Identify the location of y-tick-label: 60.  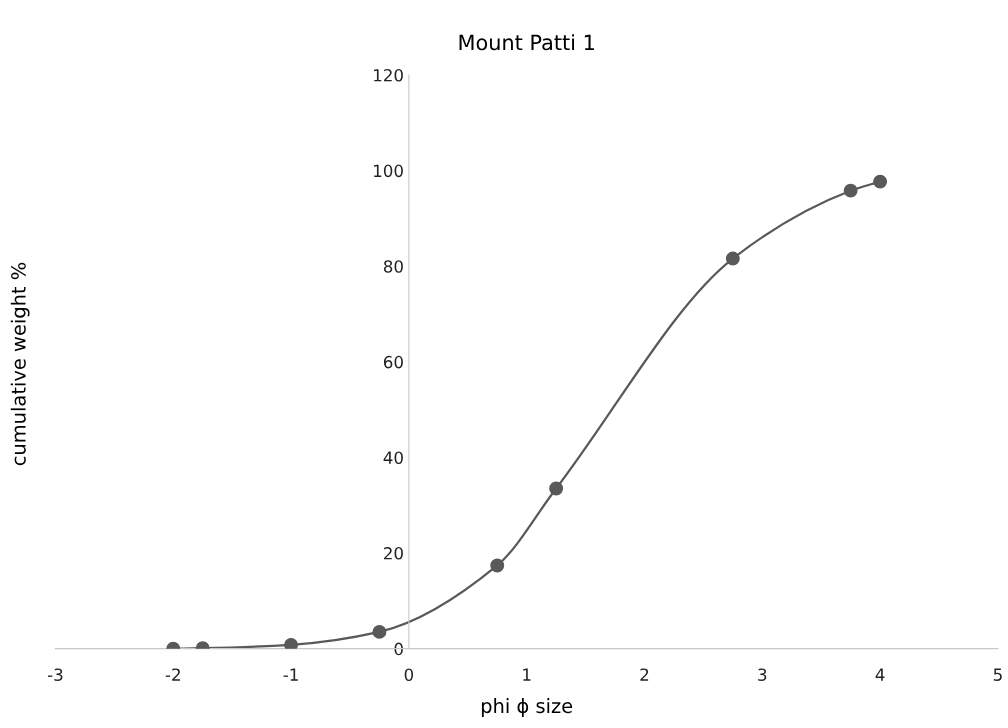
(393, 362).